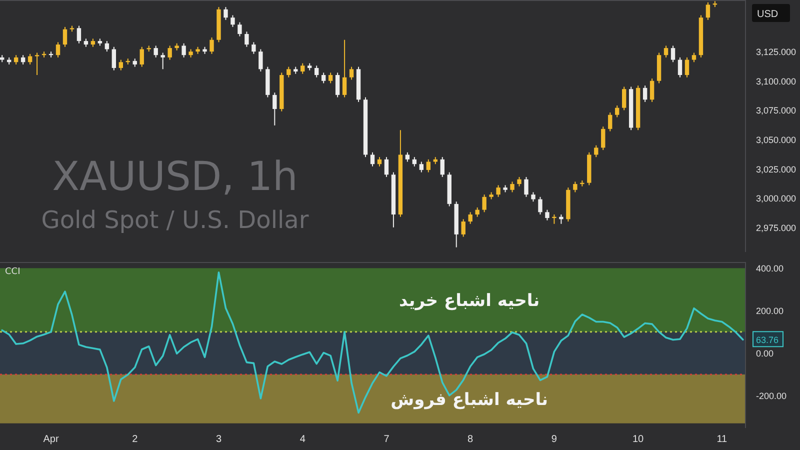 Image resolution: width=800 pixels, height=450 pixels. I want to click on text: 63.76, so click(767, 340).